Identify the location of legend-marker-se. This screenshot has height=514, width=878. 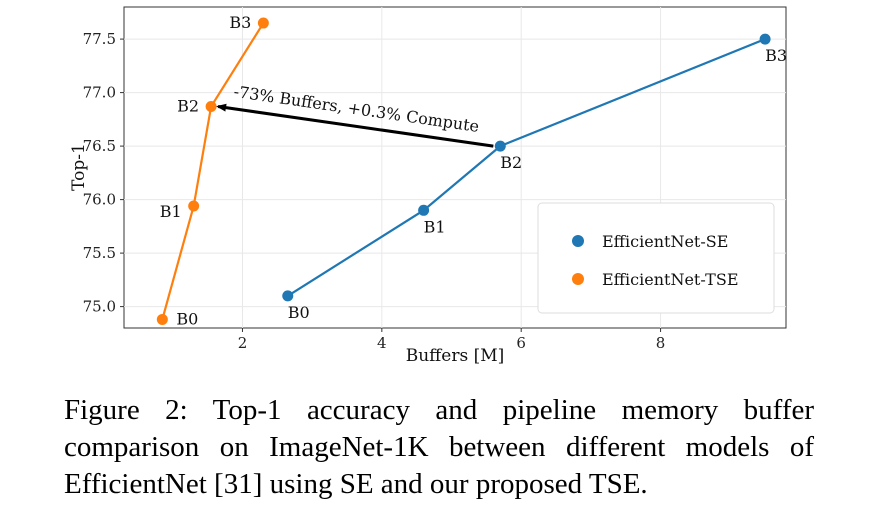
(578, 241).